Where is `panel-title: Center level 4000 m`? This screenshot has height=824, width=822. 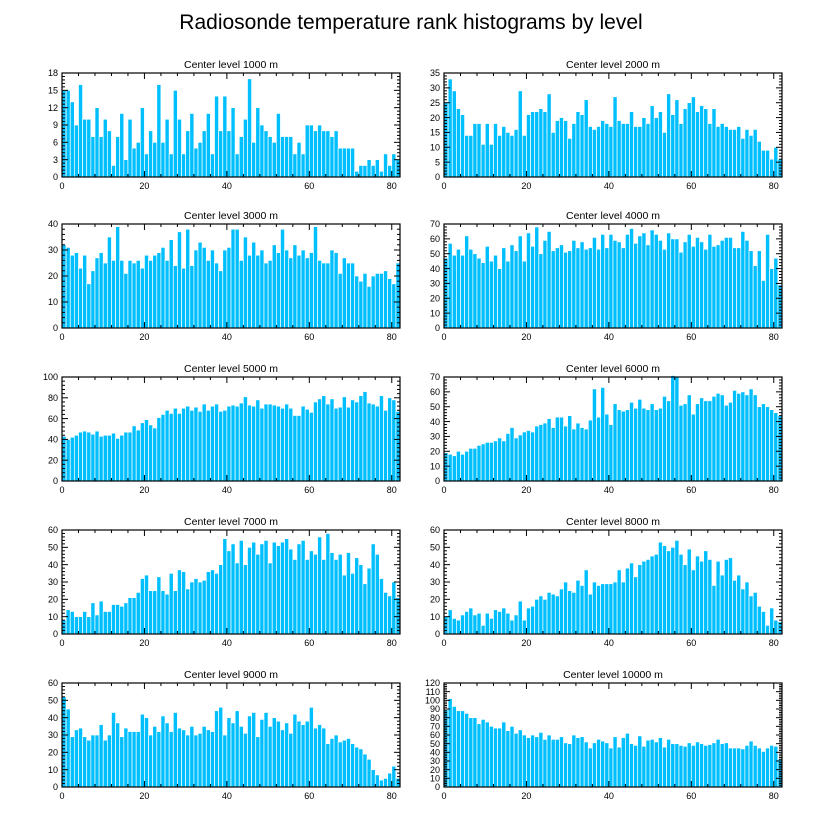
panel-title: Center level 4000 m is located at coordinates (613, 216).